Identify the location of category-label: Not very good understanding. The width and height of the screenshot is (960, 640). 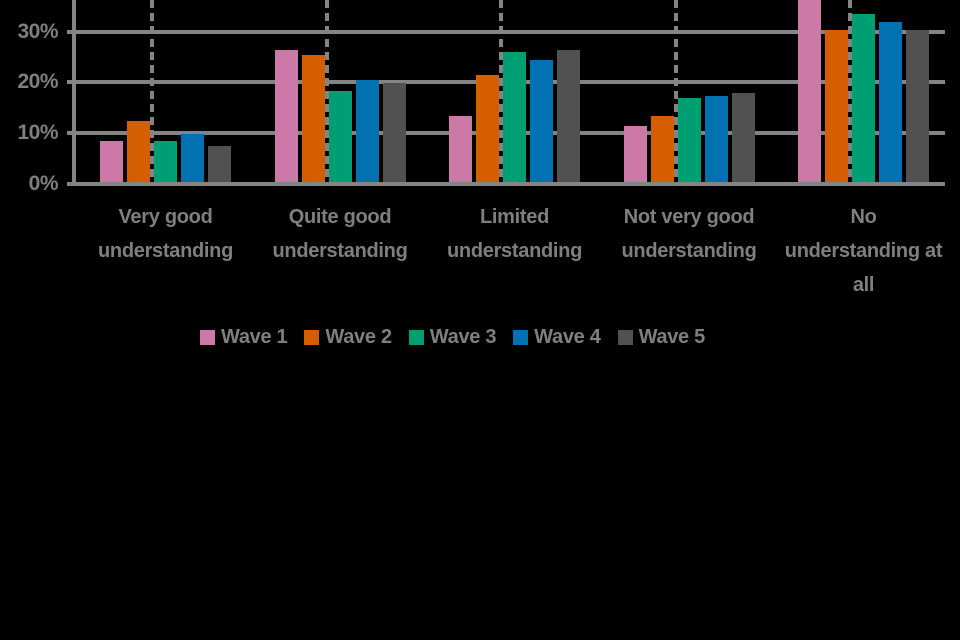
(689, 234).